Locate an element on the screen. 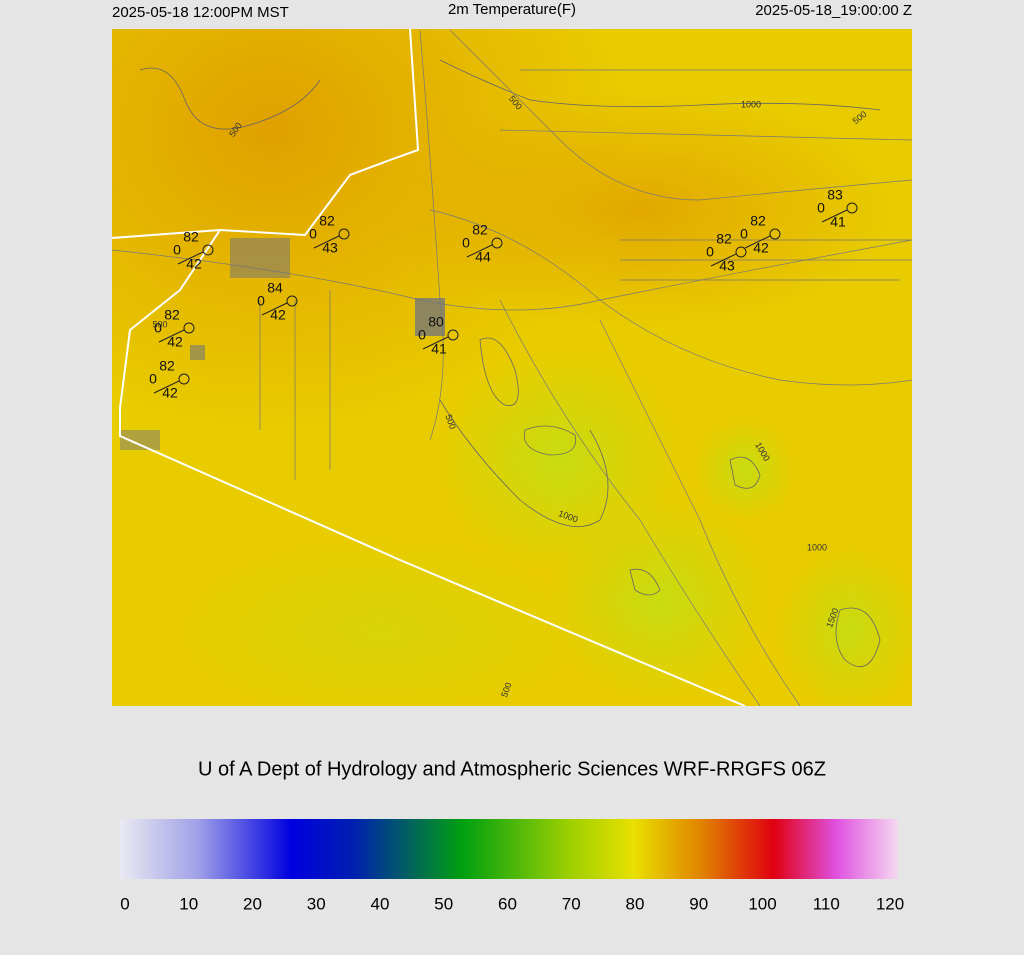 This screenshot has width=1024, height=955. colorbar-ticks: 0 10 20 30 40 50 60 70 80 90 100 110 120 is located at coordinates (512, 903).